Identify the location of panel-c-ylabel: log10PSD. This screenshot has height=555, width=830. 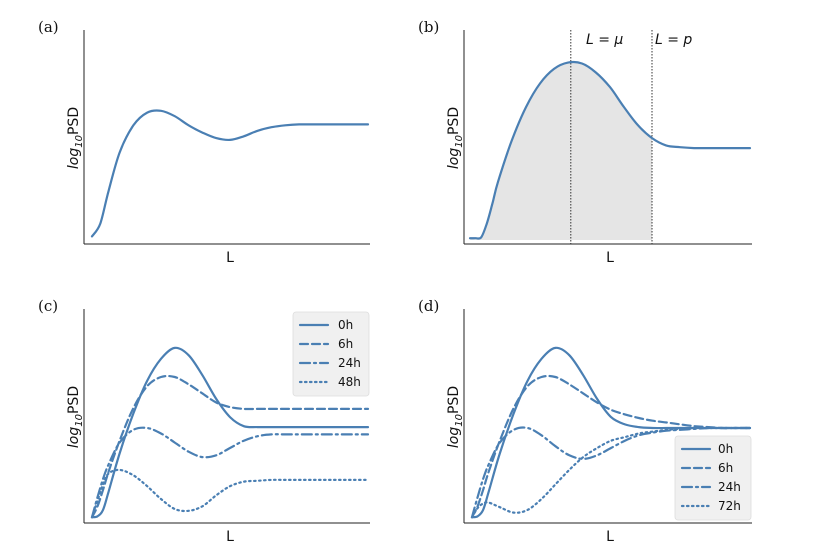
(75, 417).